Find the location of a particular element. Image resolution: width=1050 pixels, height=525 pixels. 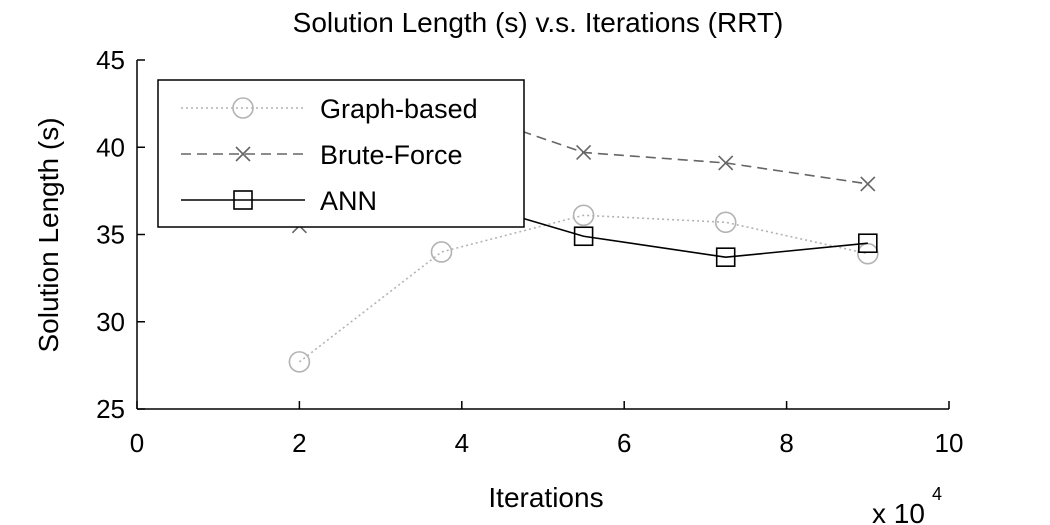

x-tick-label: 2 is located at coordinates (299, 443).